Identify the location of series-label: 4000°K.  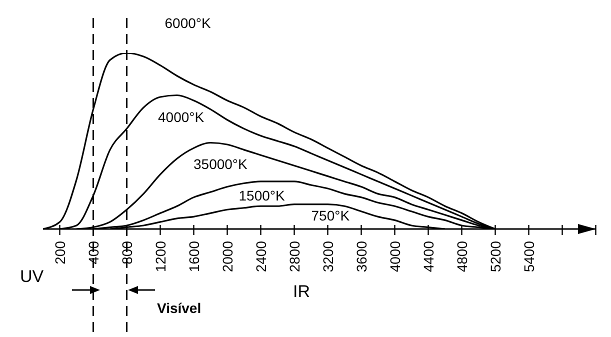
(181, 117).